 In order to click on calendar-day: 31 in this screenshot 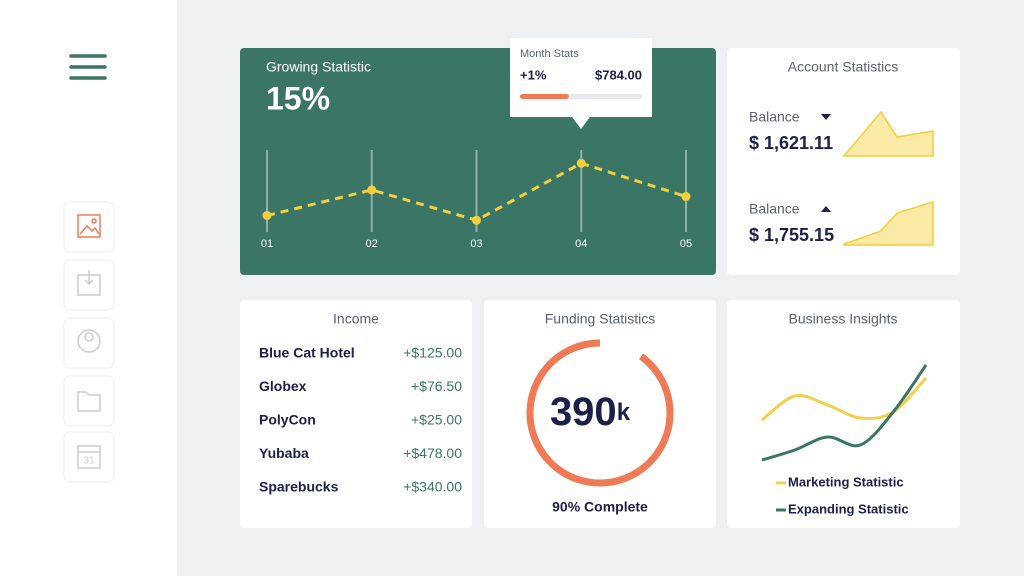, I will do `click(89, 461)`.